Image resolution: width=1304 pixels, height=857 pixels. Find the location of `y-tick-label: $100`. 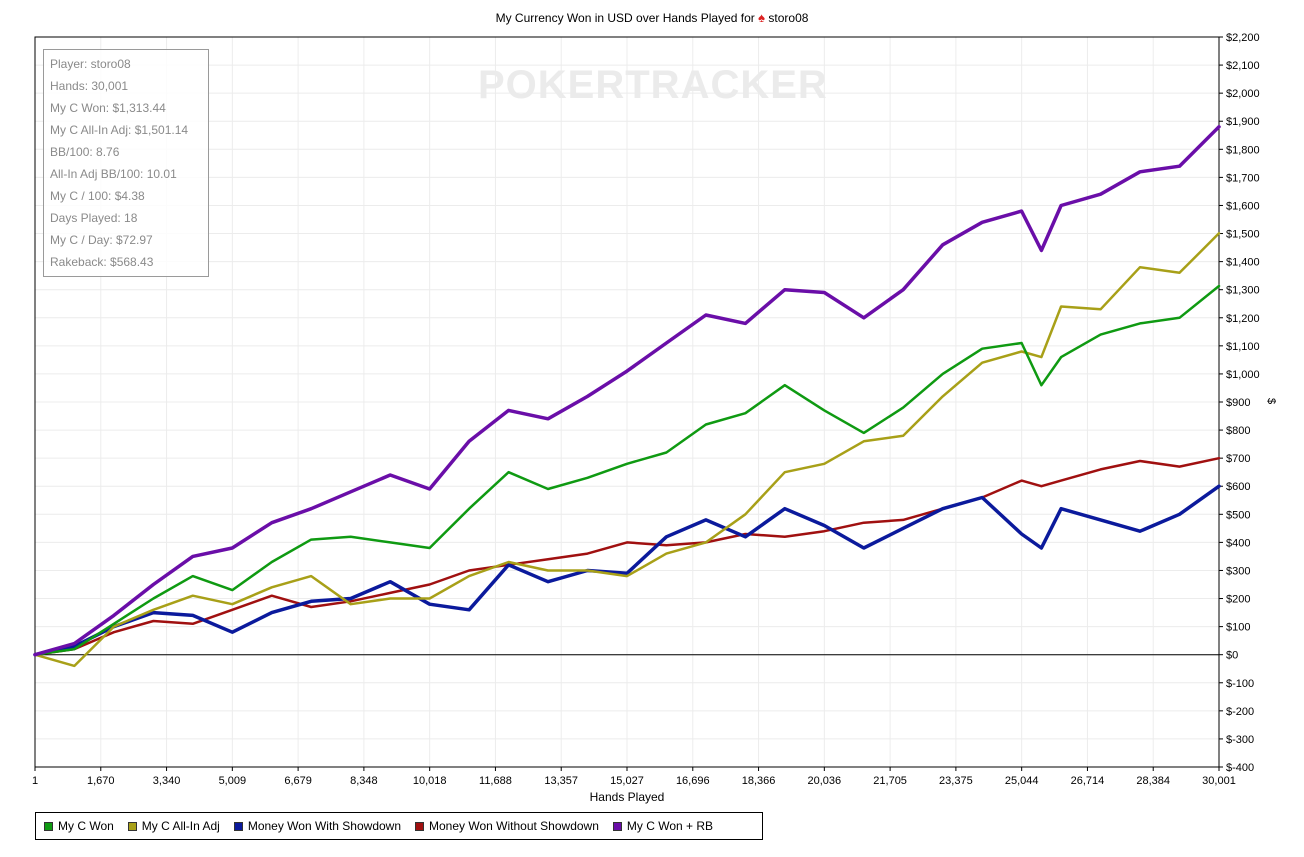

y-tick-label: $100 is located at coordinates (1238, 628).